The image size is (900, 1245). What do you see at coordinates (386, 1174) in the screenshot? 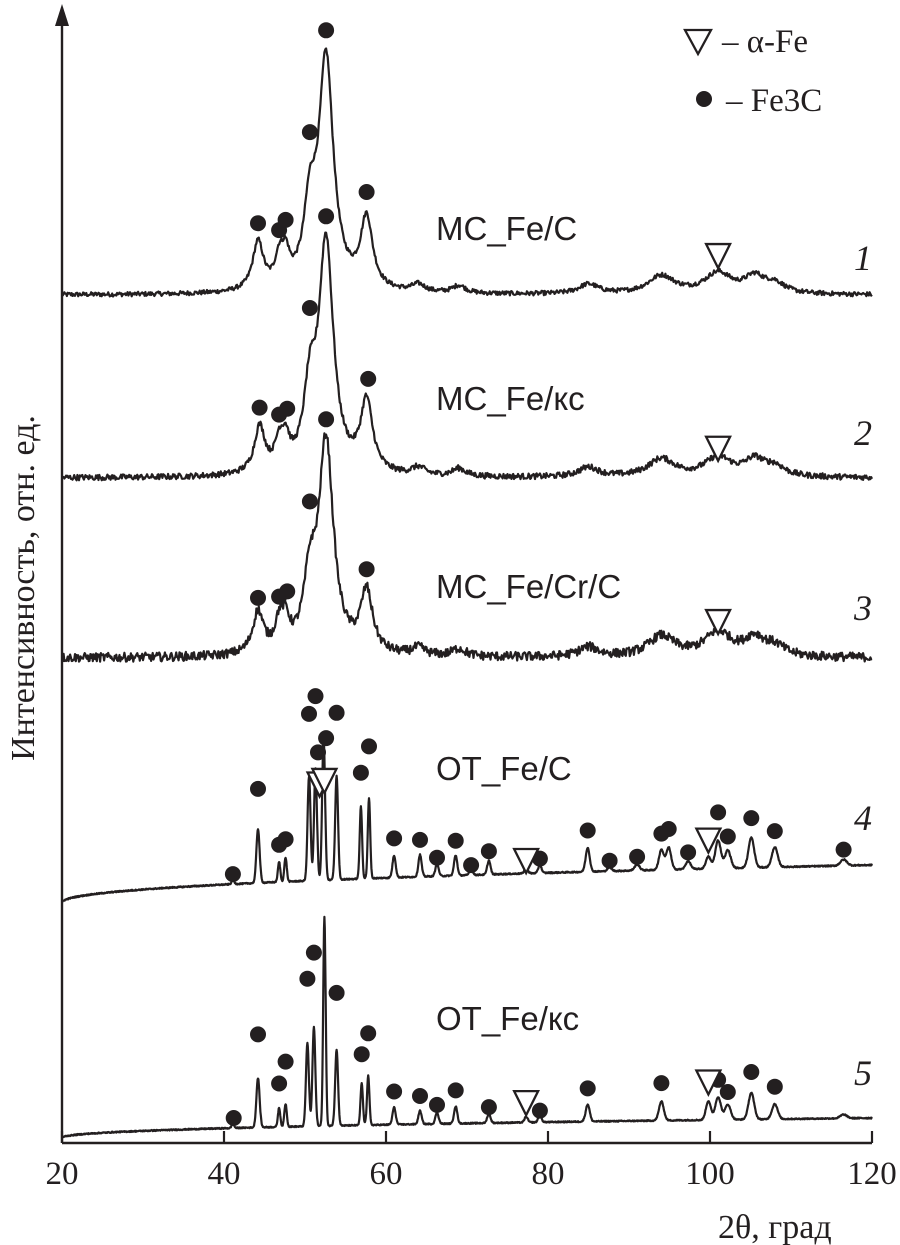
I see `x-tick-label-60: 60` at bounding box center [386, 1174].